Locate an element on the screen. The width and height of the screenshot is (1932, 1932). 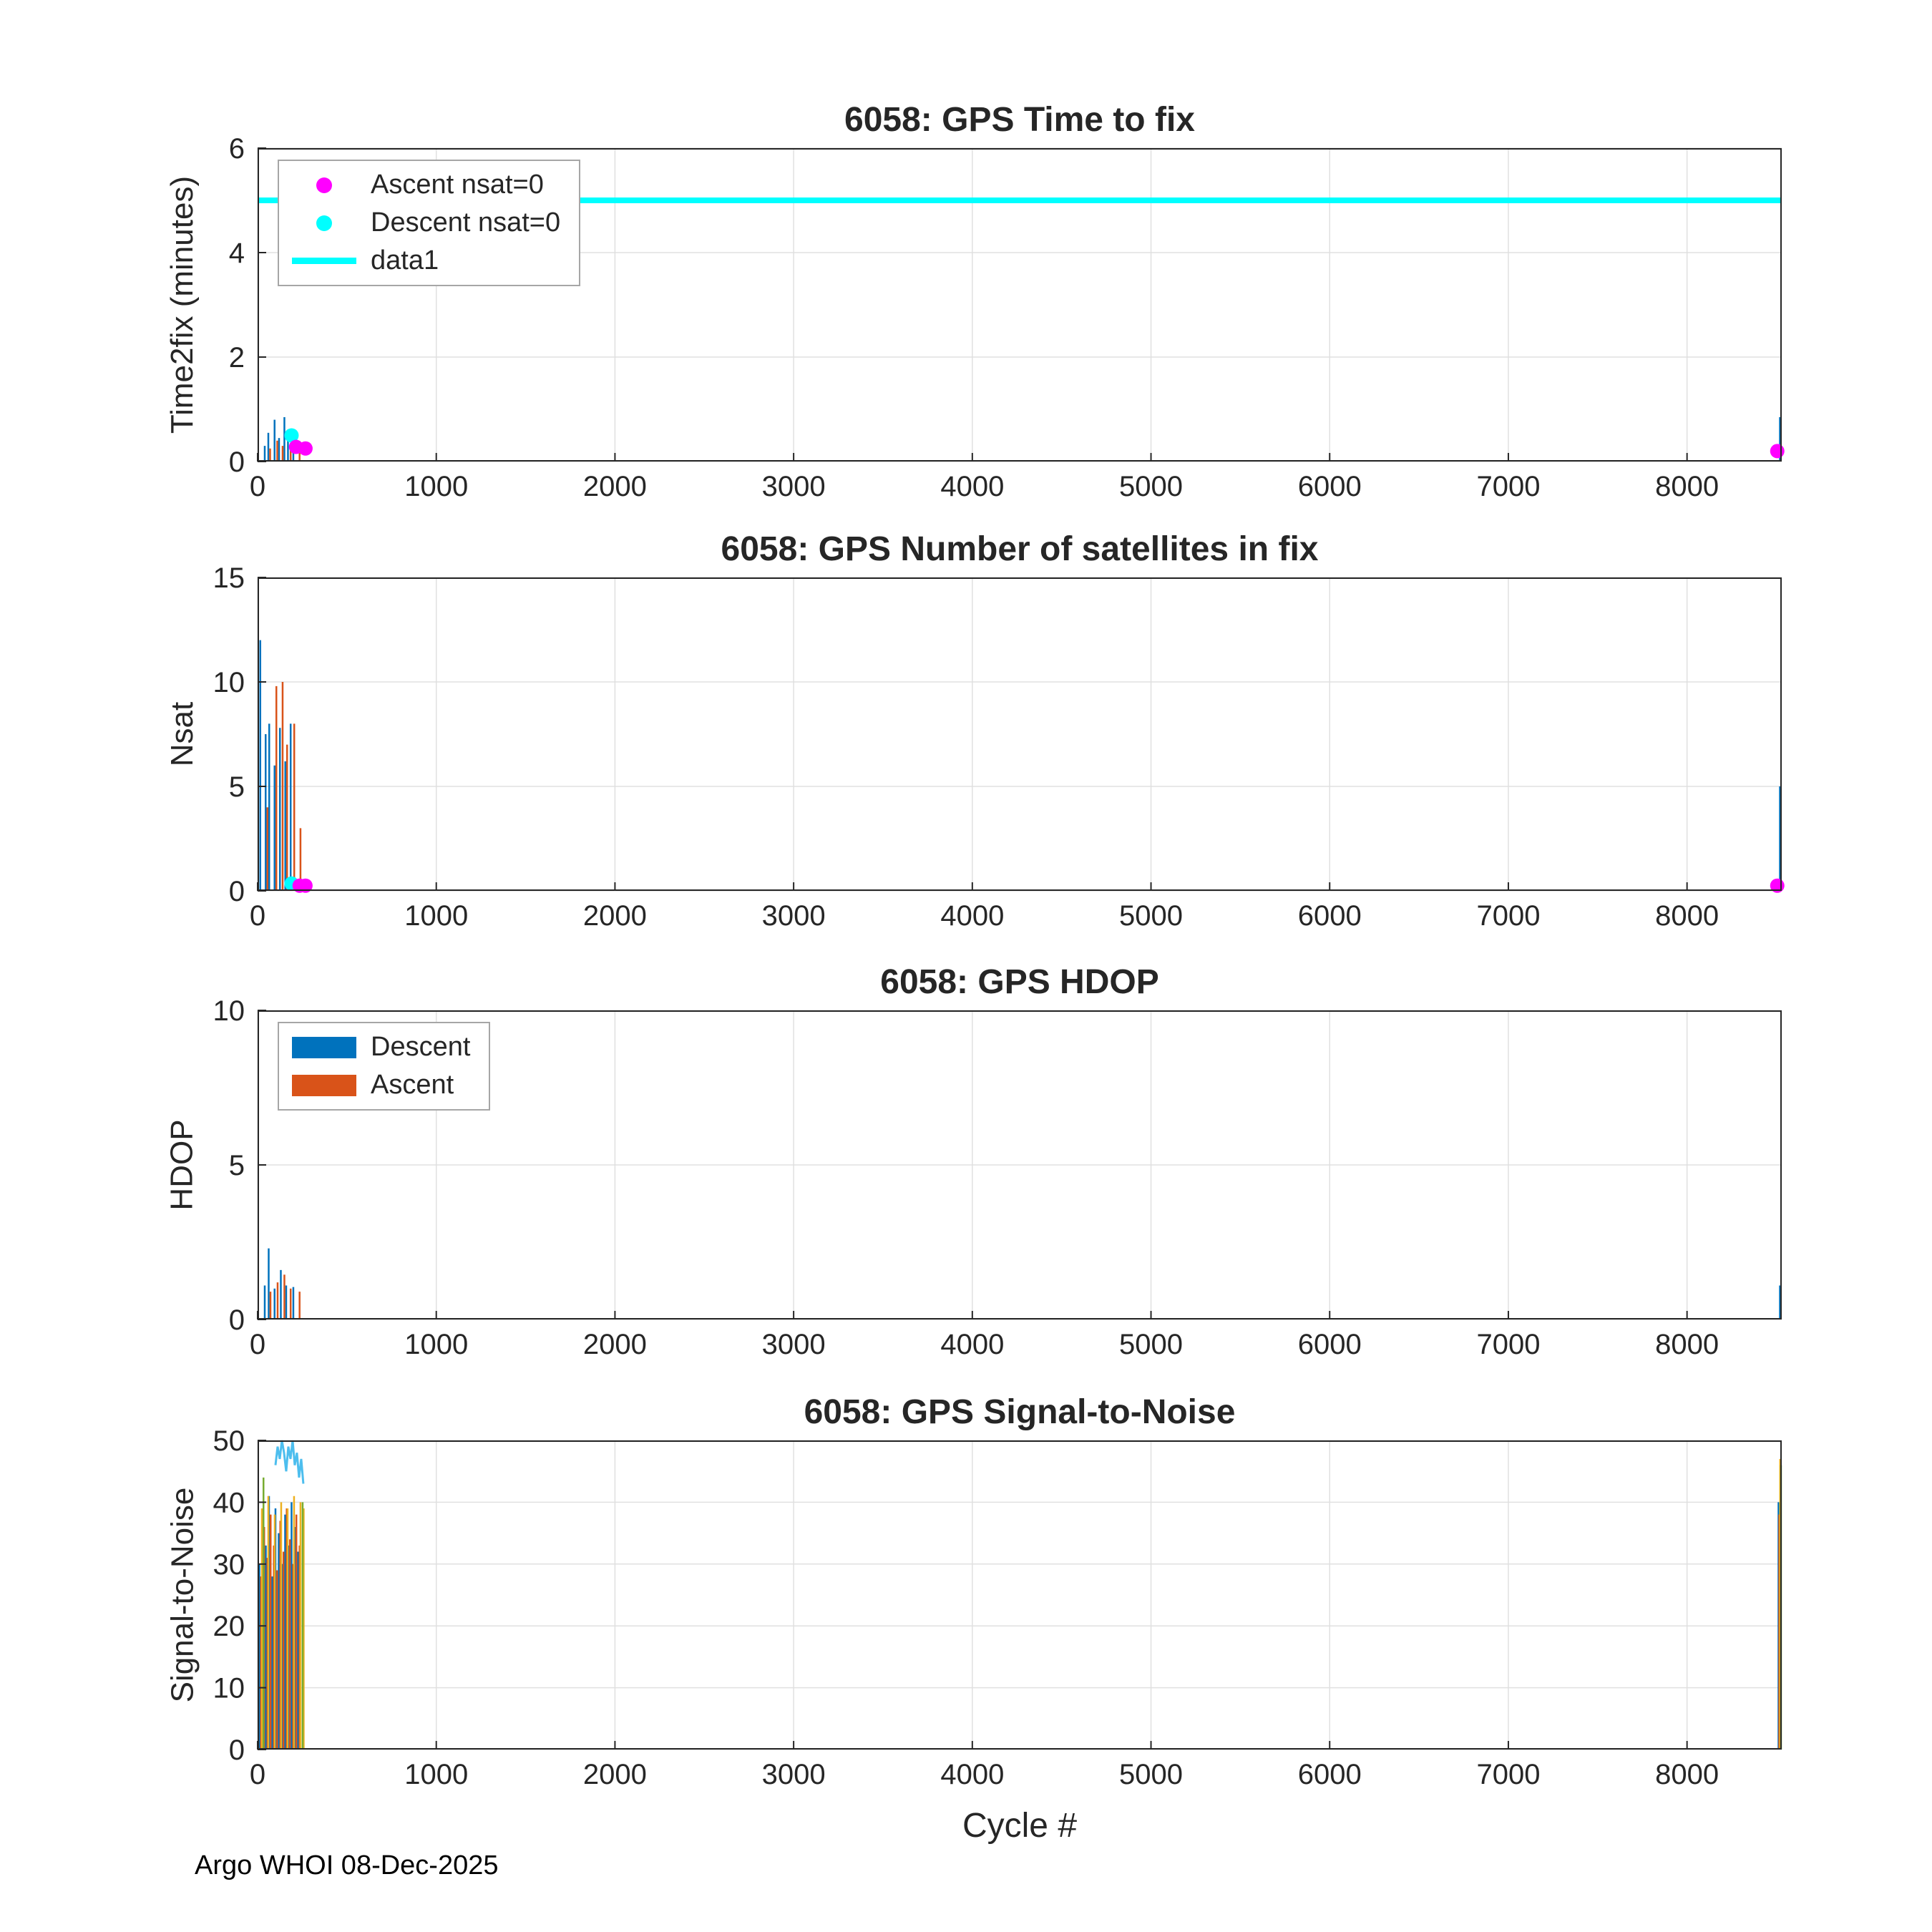
legend-entry: Ascent nsat=0 is located at coordinates (426, 185).